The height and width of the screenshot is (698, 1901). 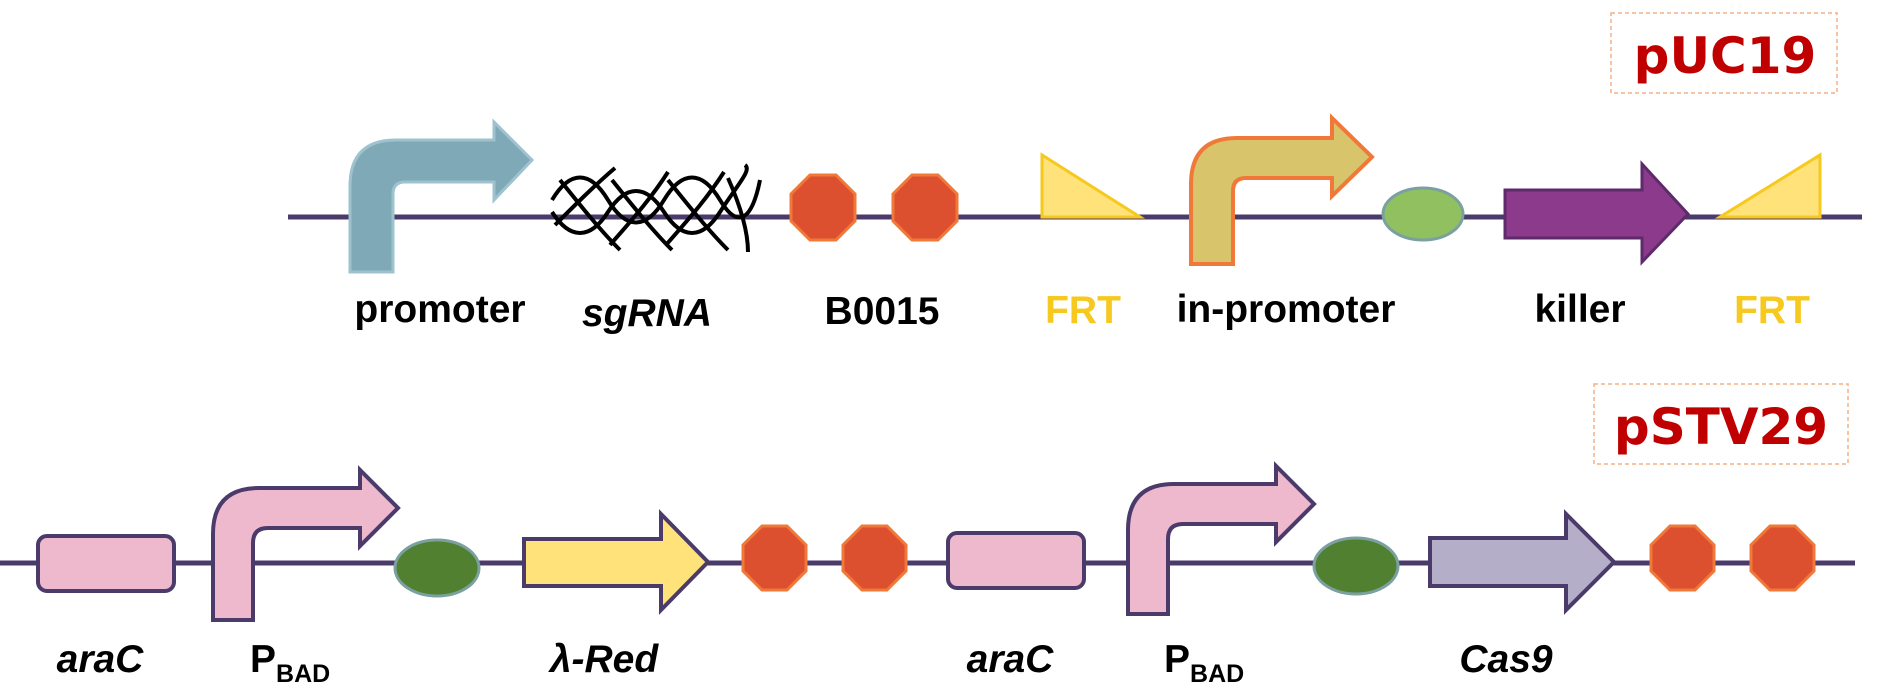 What do you see at coordinates (439, 309) in the screenshot?
I see `part-label: promoter` at bounding box center [439, 309].